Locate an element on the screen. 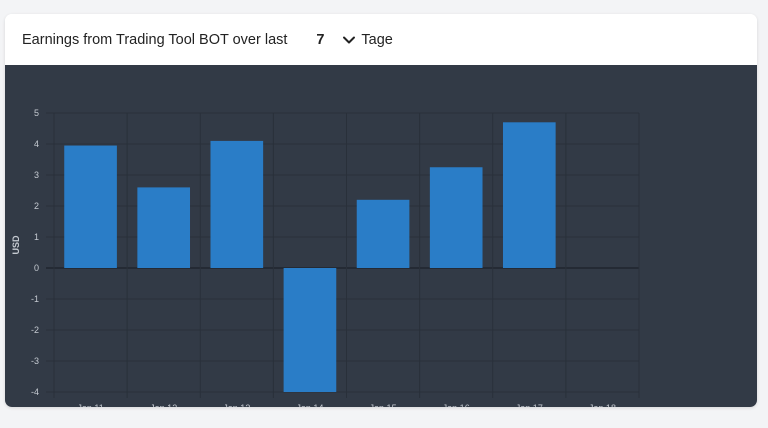 The image size is (768, 428). period-dropdown: 7 Tage is located at coordinates (353, 39).